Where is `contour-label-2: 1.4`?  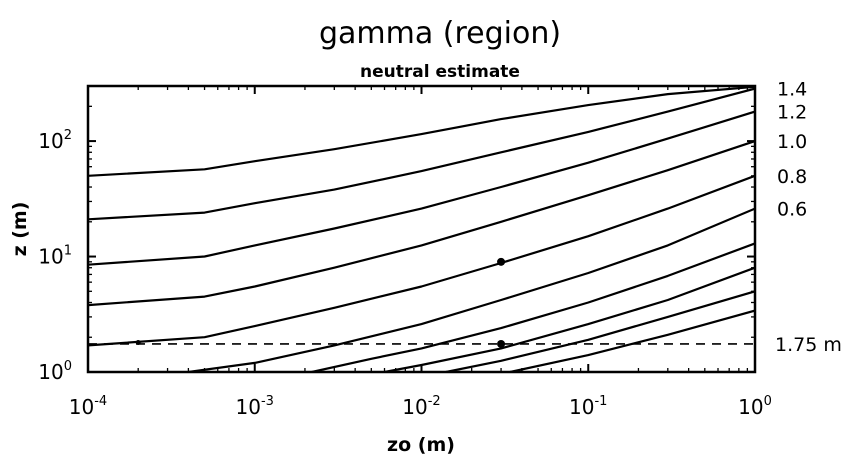 contour-label-2: 1.4 is located at coordinates (792, 90).